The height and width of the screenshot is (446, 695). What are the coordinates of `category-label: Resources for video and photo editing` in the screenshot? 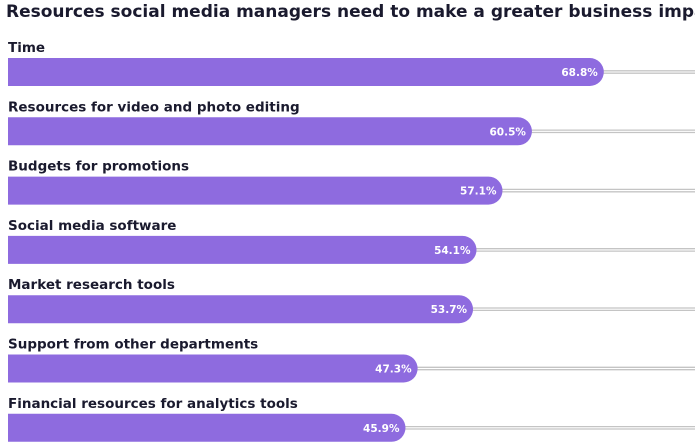 It's located at (154, 107).